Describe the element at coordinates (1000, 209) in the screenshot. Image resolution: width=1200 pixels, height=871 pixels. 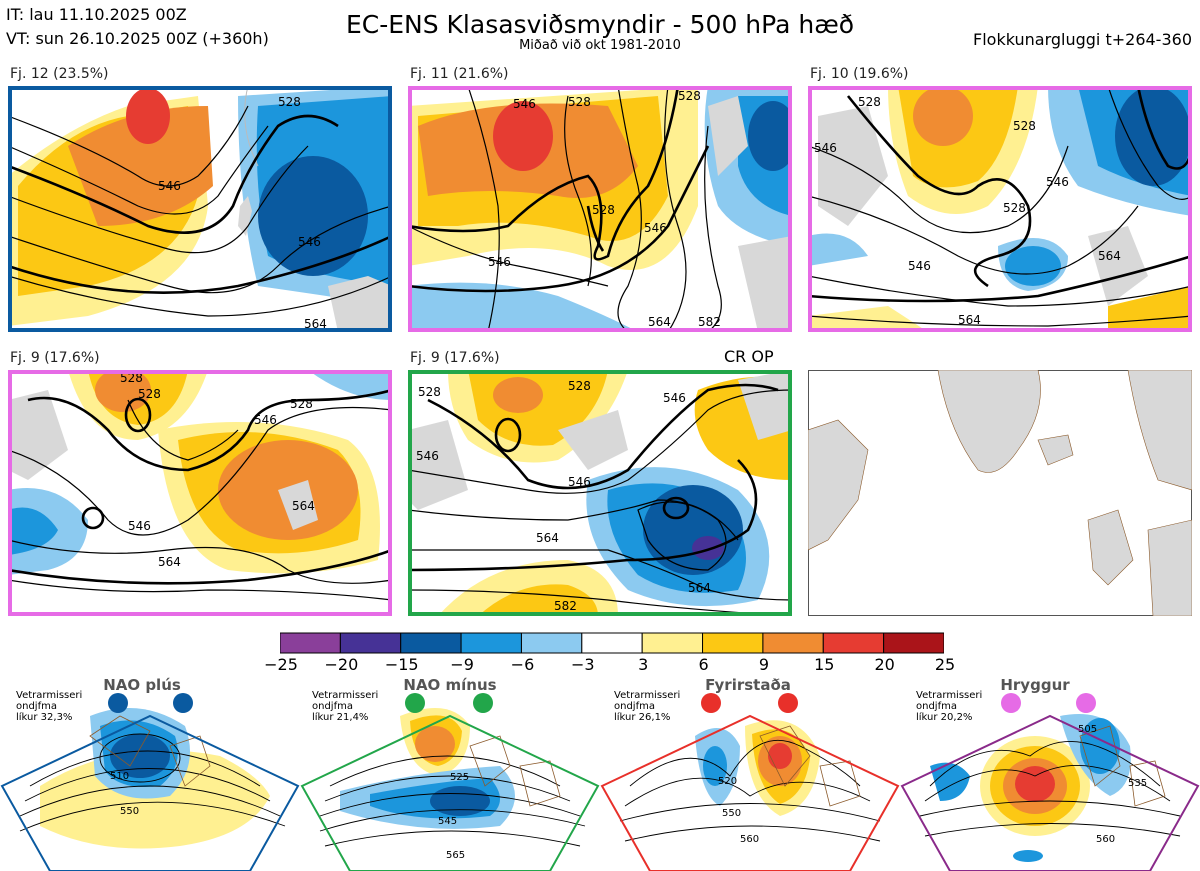
I see `cluster-map-3: 528 528 546 546 528 546 564 564` at that location.